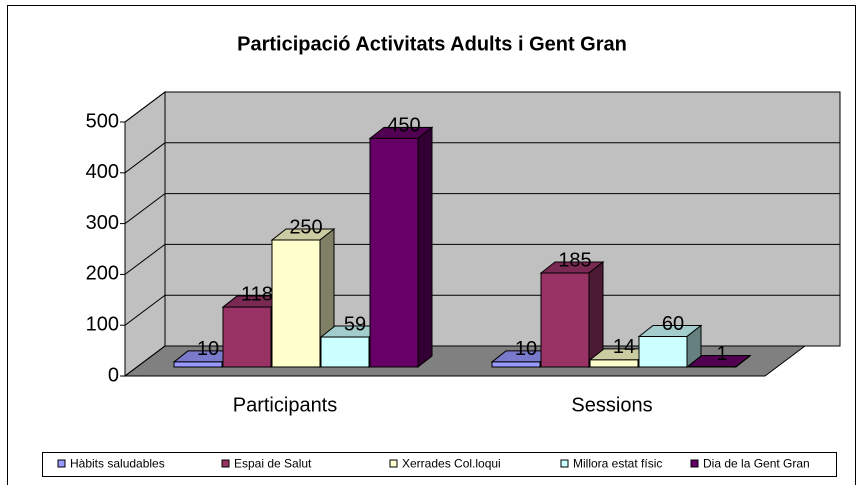 The height and width of the screenshot is (485, 864). I want to click on x-tick-label: Sessions, so click(611, 405).